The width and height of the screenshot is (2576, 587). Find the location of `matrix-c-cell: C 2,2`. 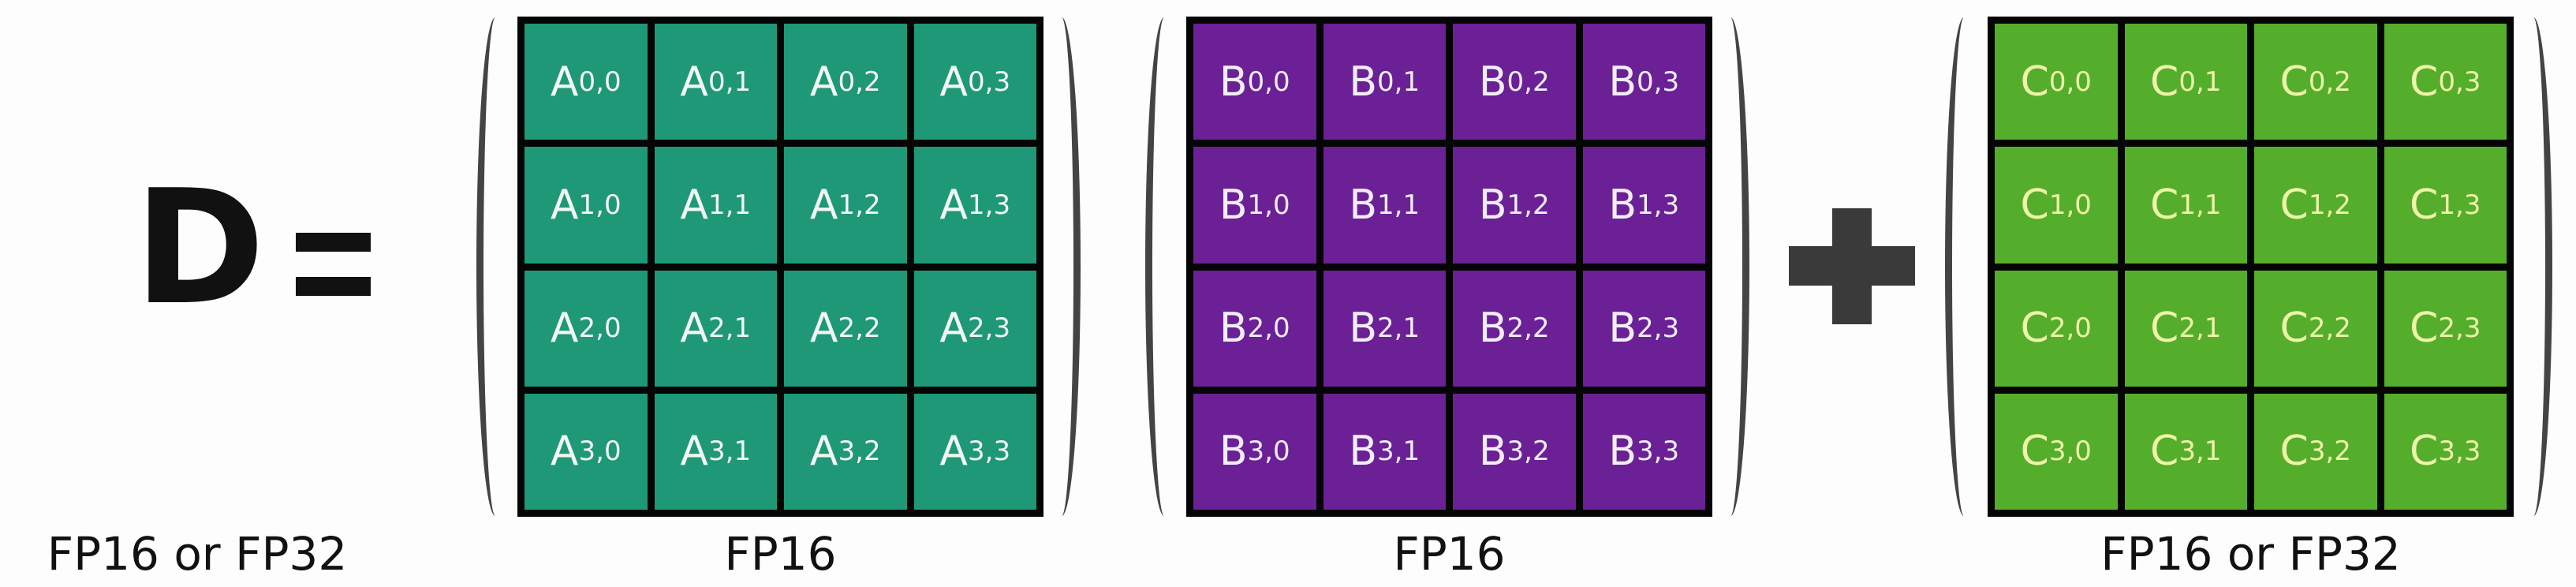

matrix-c-cell: C 2,2 is located at coordinates (2315, 329).